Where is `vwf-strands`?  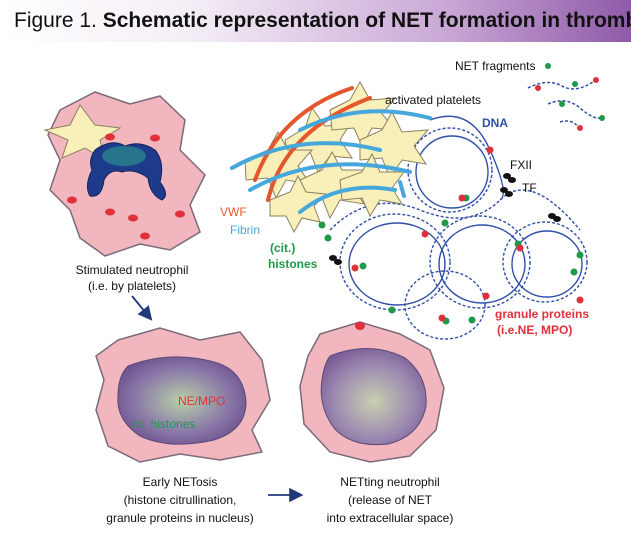
vwf-strands is located at coordinates (312, 144).